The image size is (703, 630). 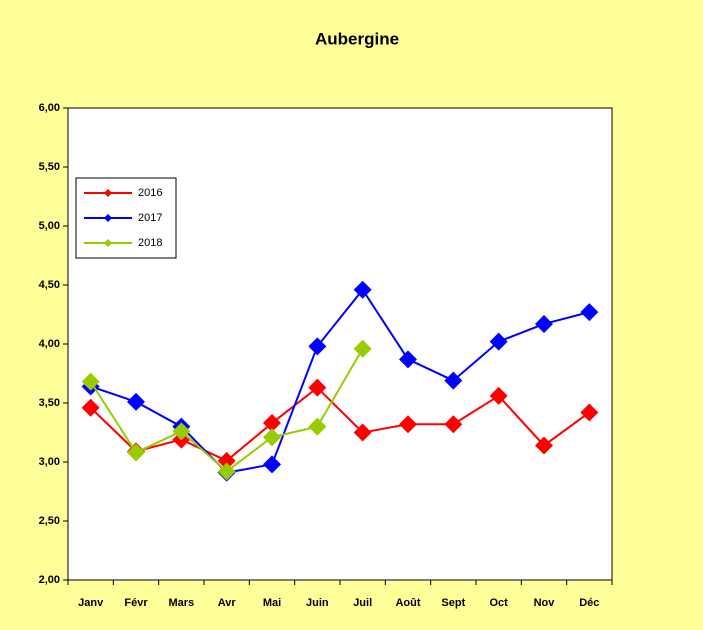 I want to click on y-tick-label: 2,00, so click(x=49, y=580).